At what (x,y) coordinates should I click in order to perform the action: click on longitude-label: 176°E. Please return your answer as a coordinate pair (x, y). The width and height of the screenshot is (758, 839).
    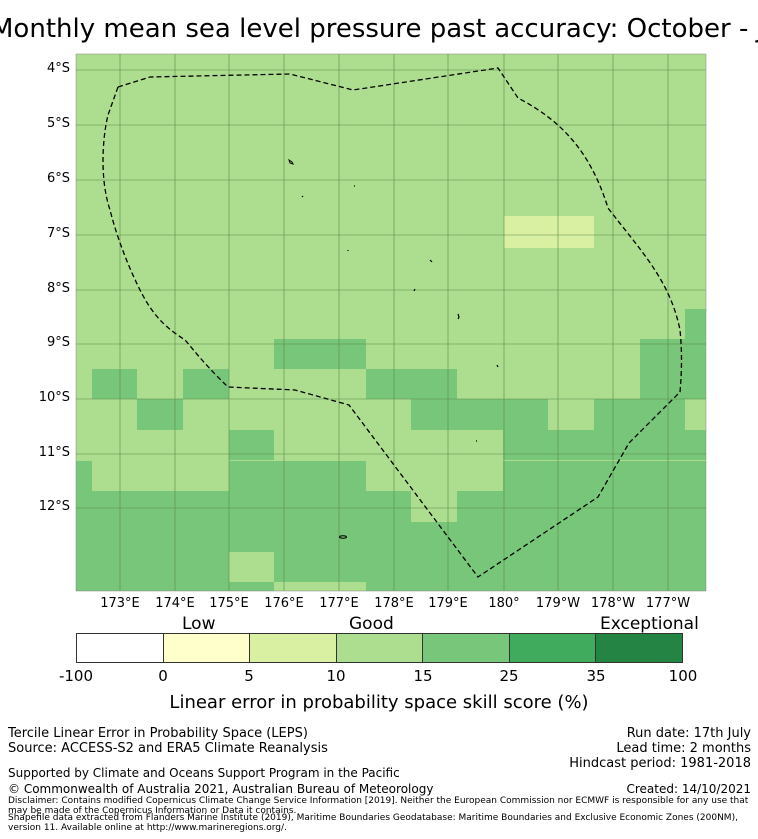
    Looking at the image, I should click on (284, 603).